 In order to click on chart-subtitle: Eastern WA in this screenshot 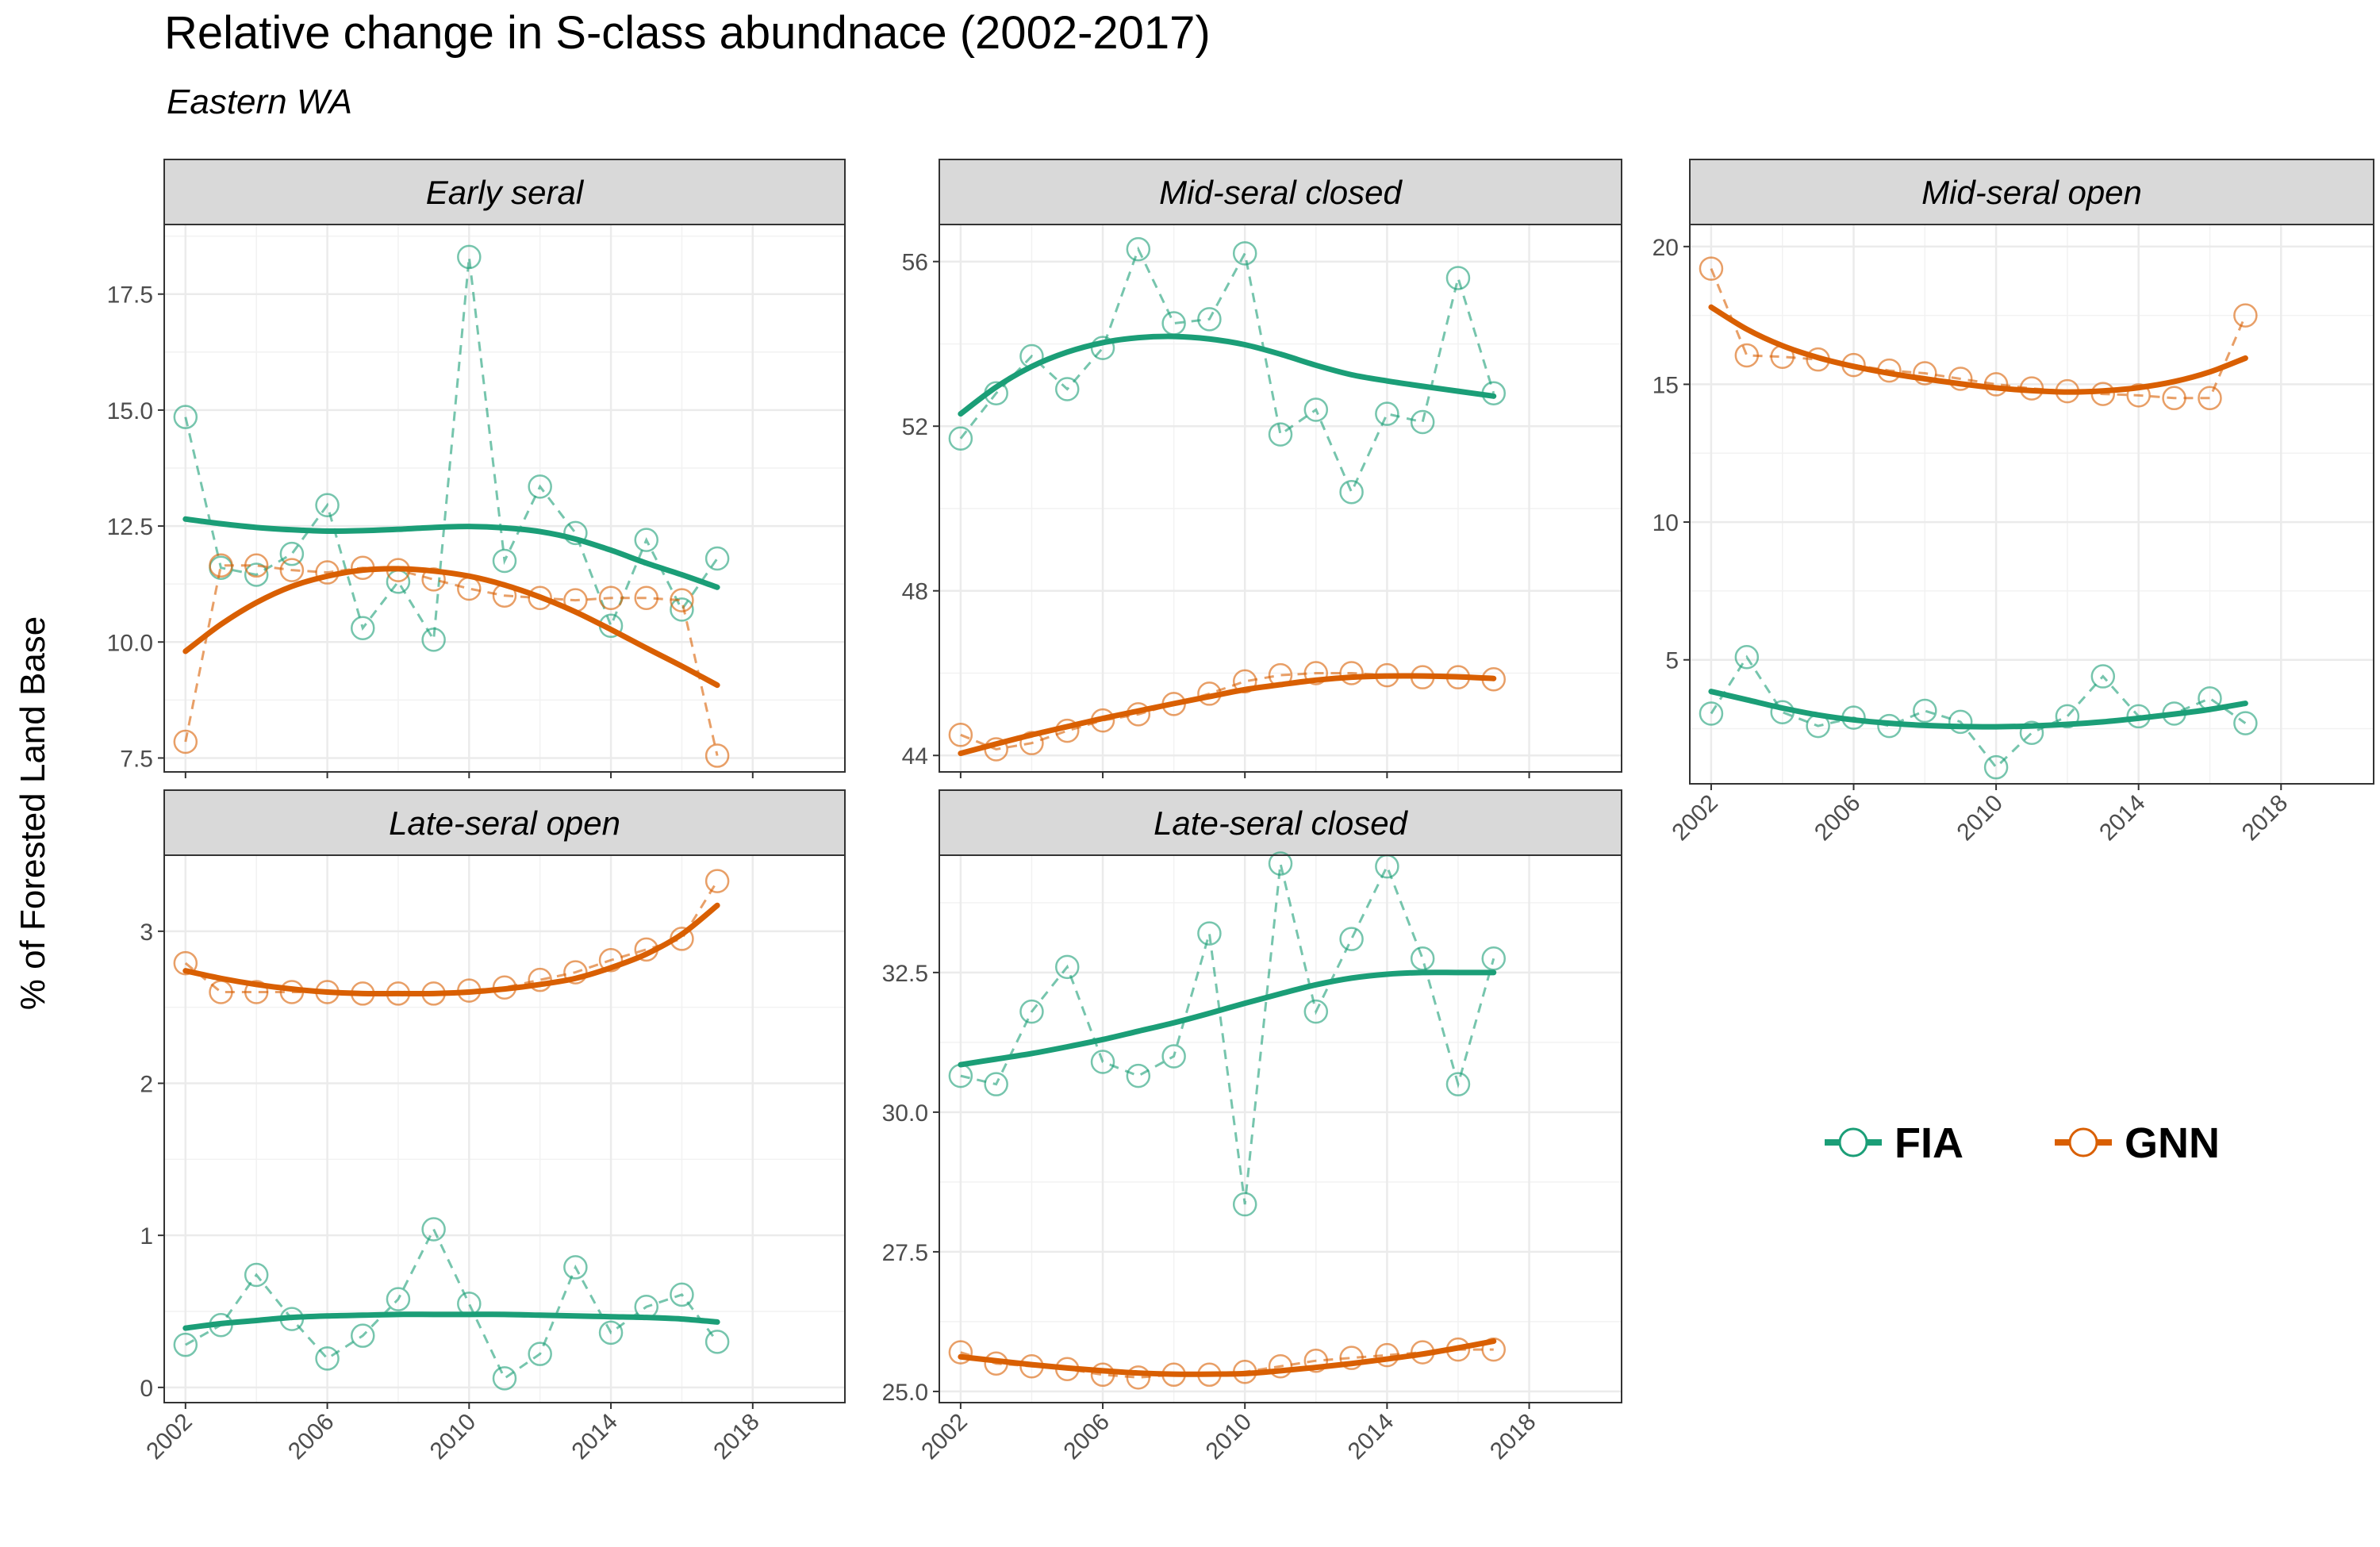, I will do `click(259, 102)`.